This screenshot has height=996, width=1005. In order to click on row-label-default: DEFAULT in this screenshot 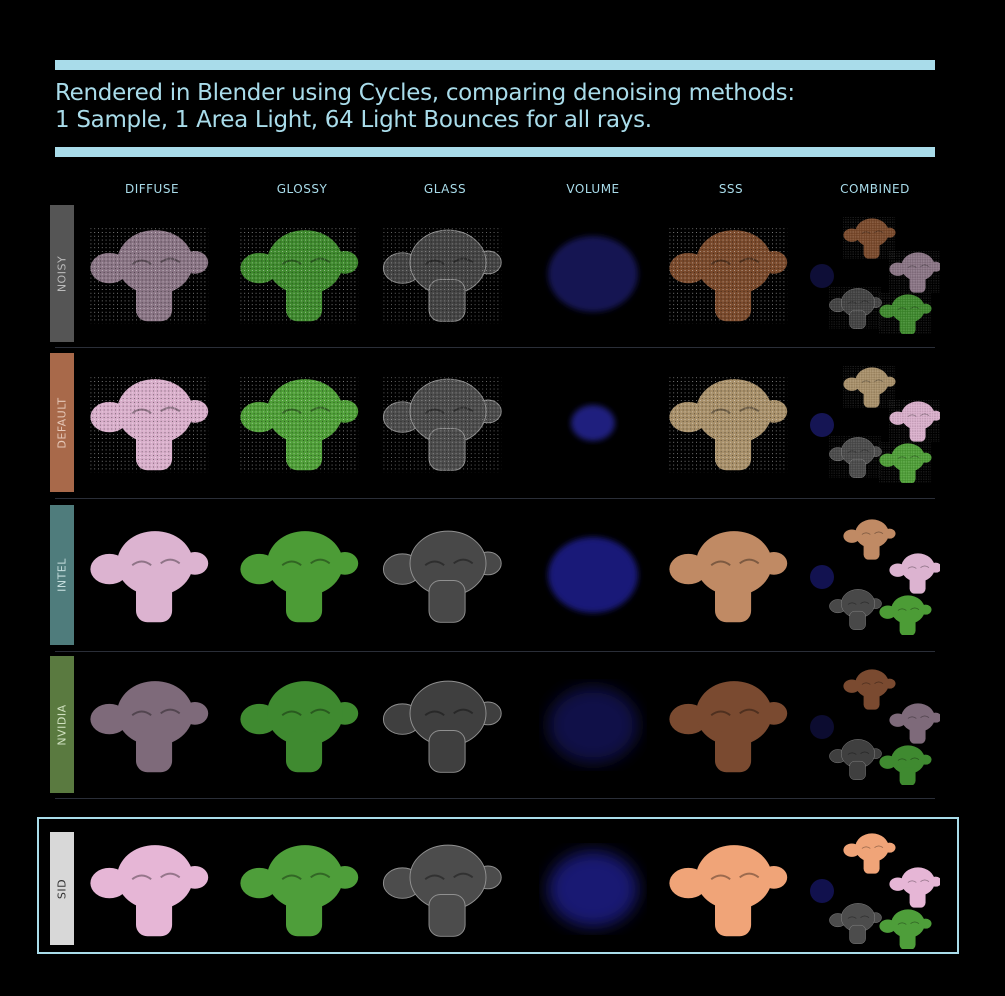, I will do `click(62, 422)`.